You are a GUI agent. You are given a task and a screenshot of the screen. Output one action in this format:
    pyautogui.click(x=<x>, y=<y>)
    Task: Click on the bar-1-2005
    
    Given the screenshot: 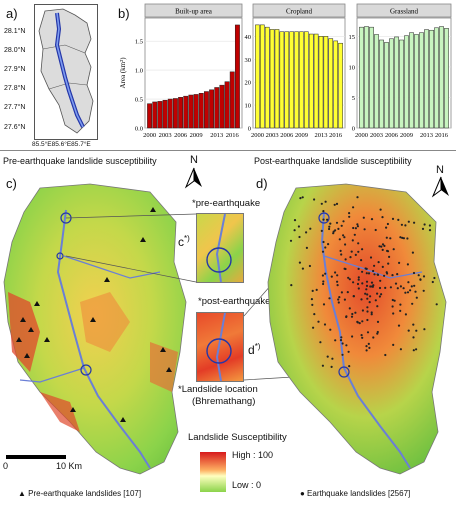 What is the action you would take?
    pyautogui.click(x=282, y=80)
    